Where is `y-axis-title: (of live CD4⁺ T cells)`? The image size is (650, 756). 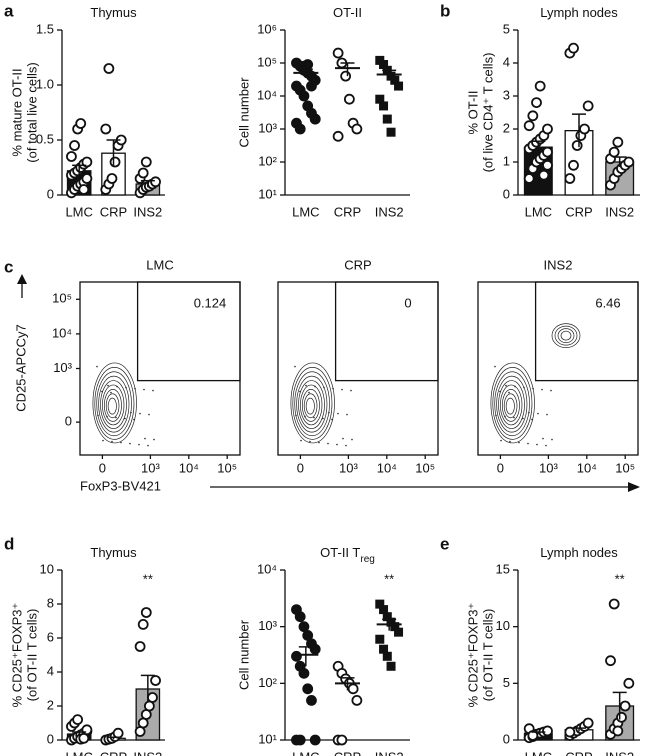 y-axis-title: (of live CD4⁺ T cells) is located at coordinates (487, 113).